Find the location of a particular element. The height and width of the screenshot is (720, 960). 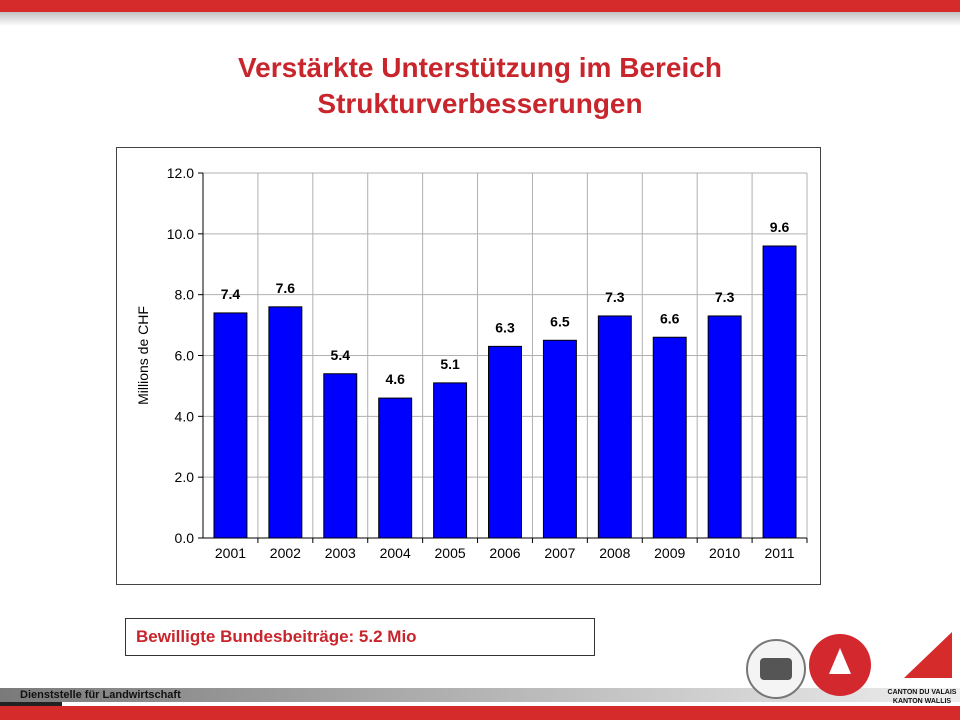

bar-2011 is located at coordinates (779, 392).